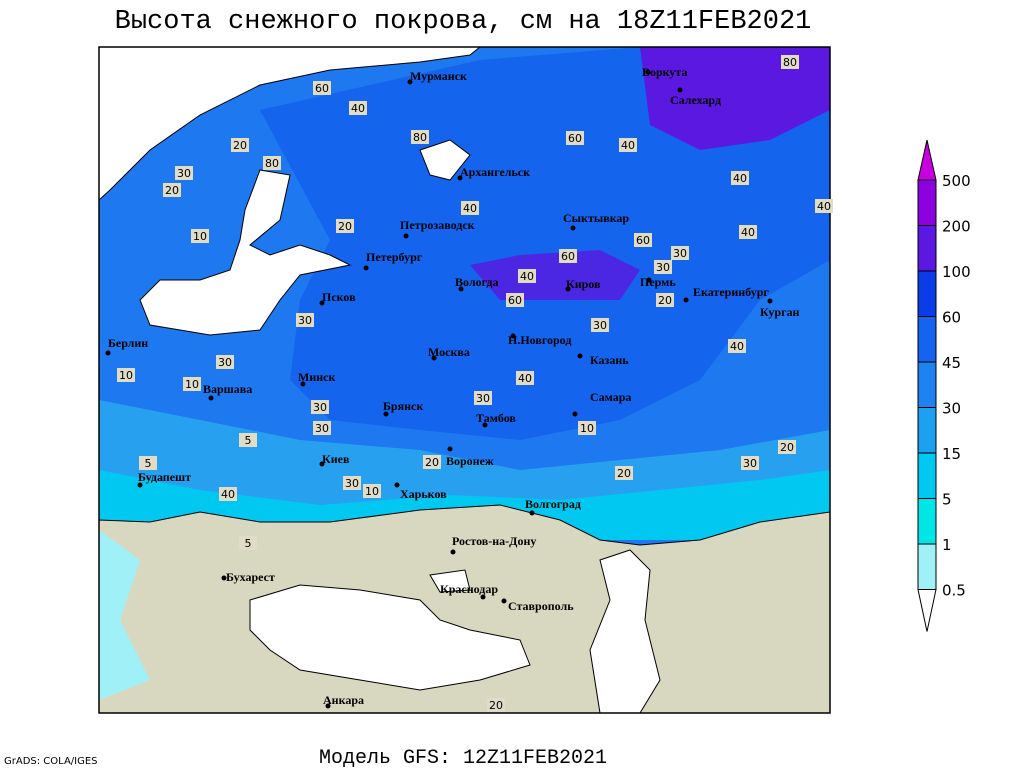  I want to click on city-label: Будапешт, so click(164, 477).